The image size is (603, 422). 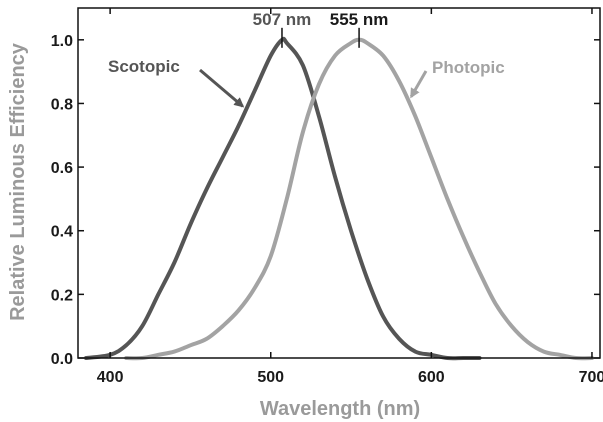 I want to click on x-tick-label: 700, so click(x=591, y=377).